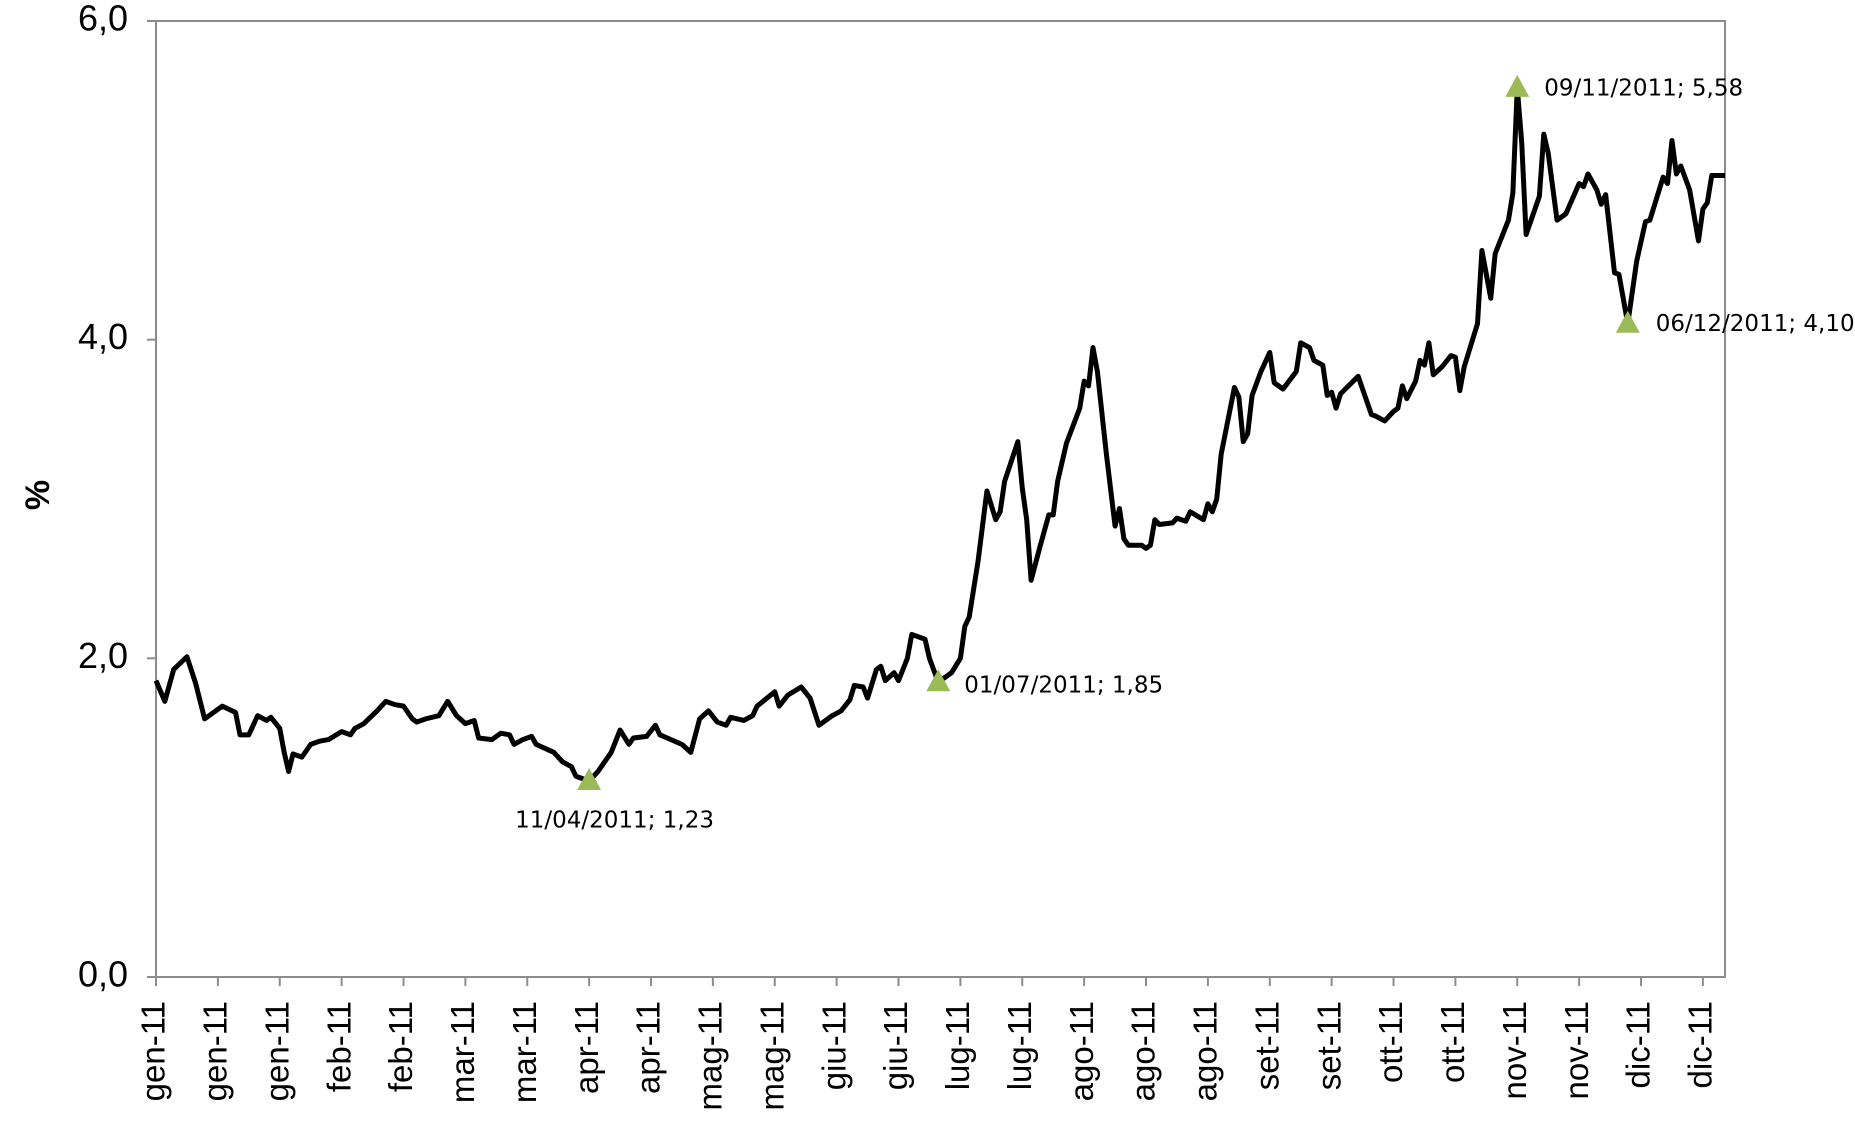  Describe the element at coordinates (38, 495) in the screenshot. I see `y-axis-label: %` at that location.